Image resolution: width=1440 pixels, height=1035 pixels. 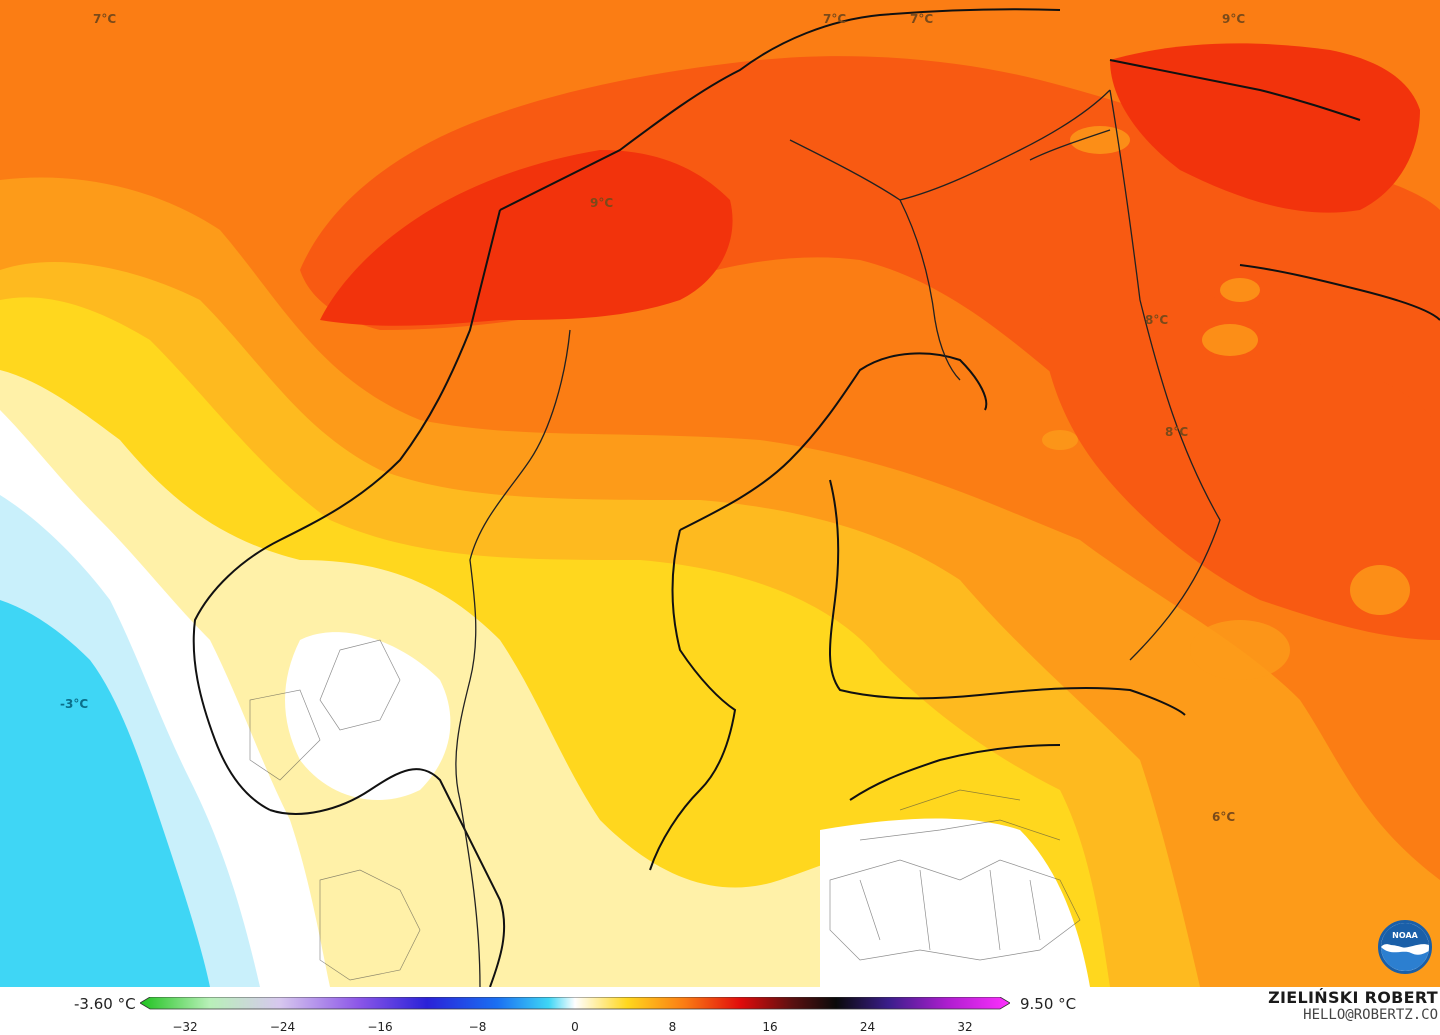 I want to click on color-bar-tick: −24, so click(x=282, y=1027).